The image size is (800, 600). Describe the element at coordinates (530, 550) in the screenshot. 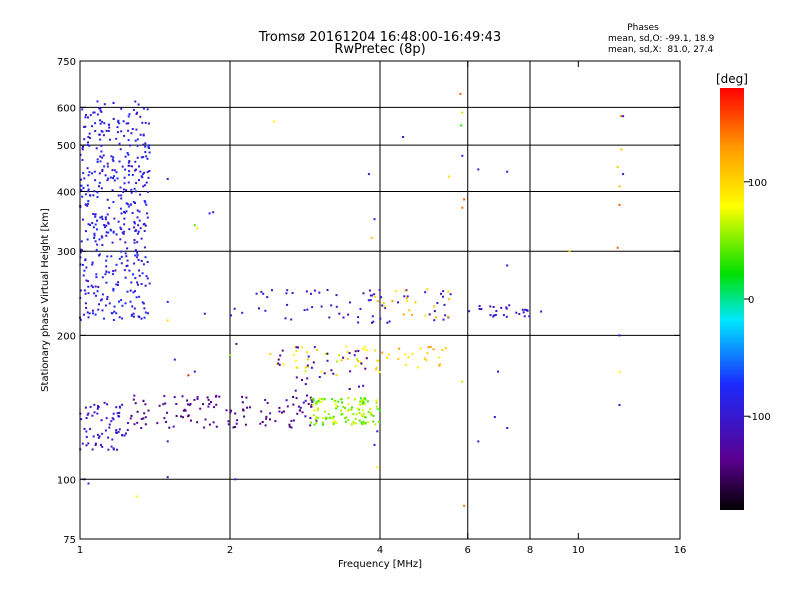

I see `x-tick-label: 8` at that location.